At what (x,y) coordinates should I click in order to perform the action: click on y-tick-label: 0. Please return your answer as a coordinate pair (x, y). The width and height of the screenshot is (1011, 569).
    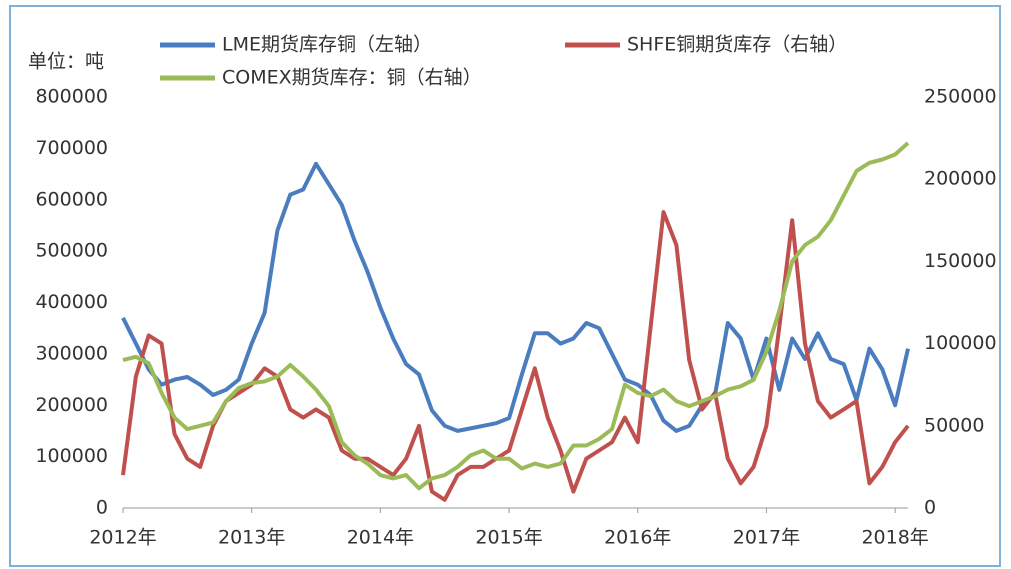
    Looking at the image, I should click on (102, 508).